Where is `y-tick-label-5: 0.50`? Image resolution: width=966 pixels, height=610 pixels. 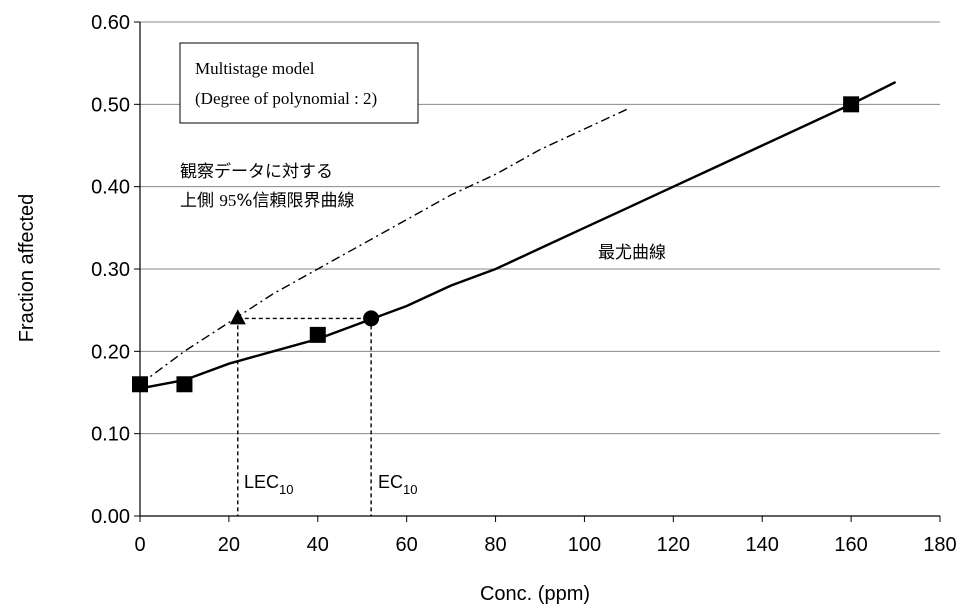
y-tick-label-5: 0.50 is located at coordinates (110, 105).